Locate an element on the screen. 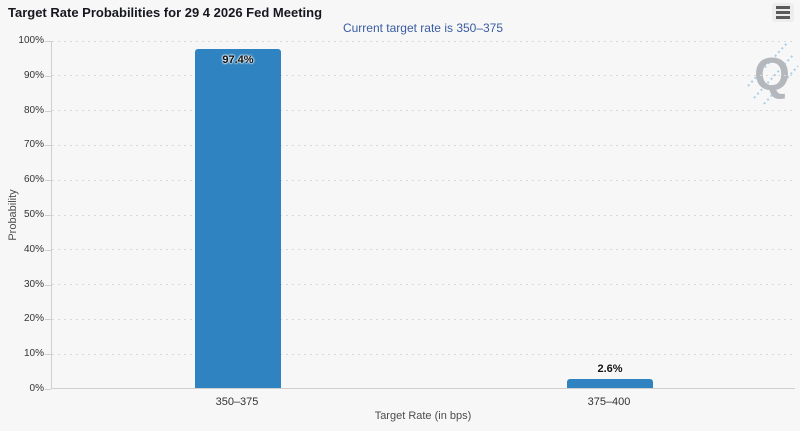  y-axis-tick-label: 80% is located at coordinates (33, 110).